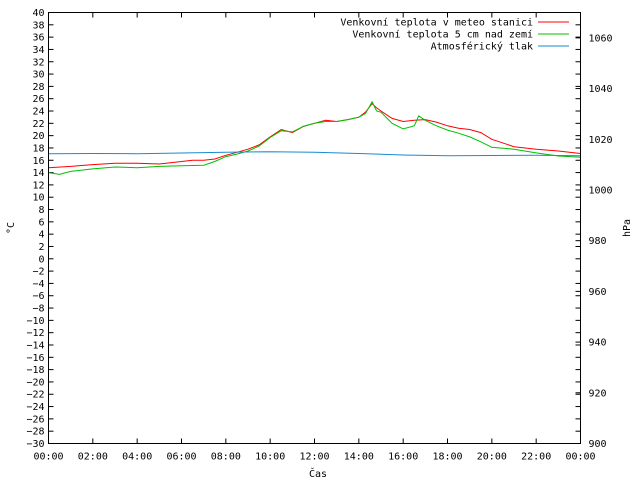 This screenshot has height=480, width=640. What do you see at coordinates (38, 272) in the screenshot?
I see `left-tick-label: −2` at bounding box center [38, 272].